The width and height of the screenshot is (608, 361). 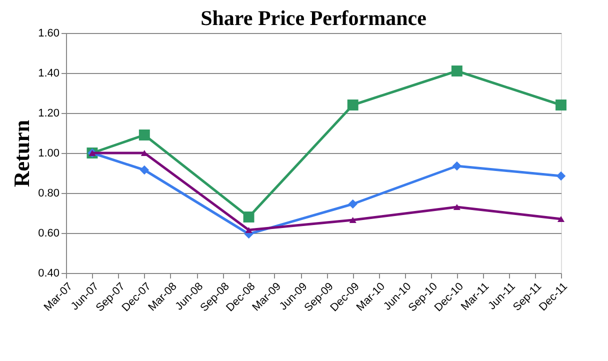 I want to click on y-tick-label: 0.60, so click(x=49, y=234).